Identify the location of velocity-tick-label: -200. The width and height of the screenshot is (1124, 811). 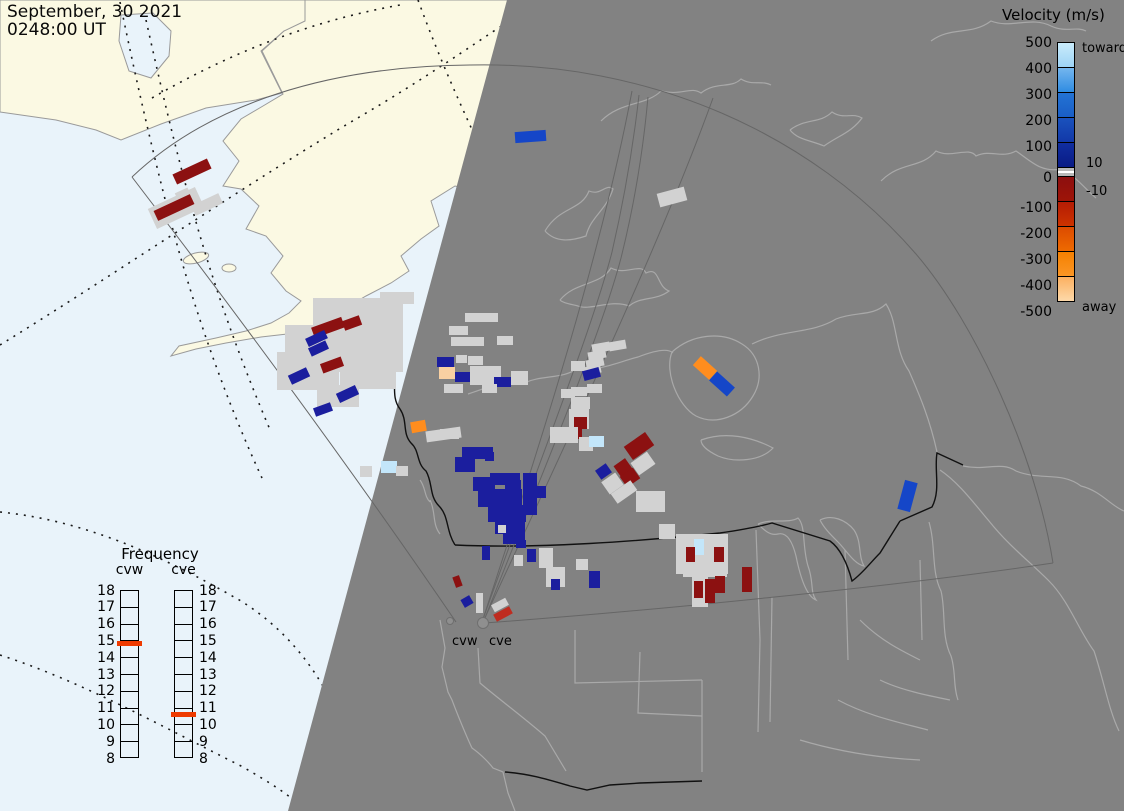
(1036, 234).